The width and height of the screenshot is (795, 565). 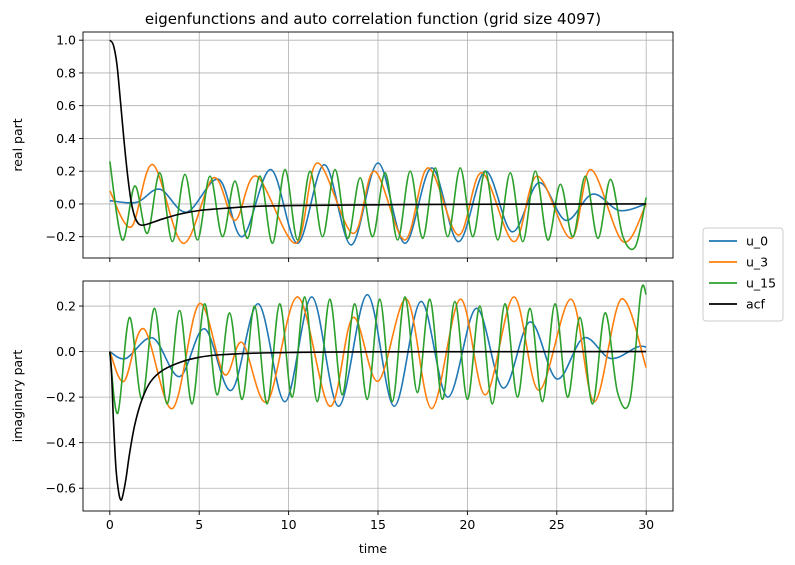 I want to click on x-tick-label: 0, so click(x=110, y=524).